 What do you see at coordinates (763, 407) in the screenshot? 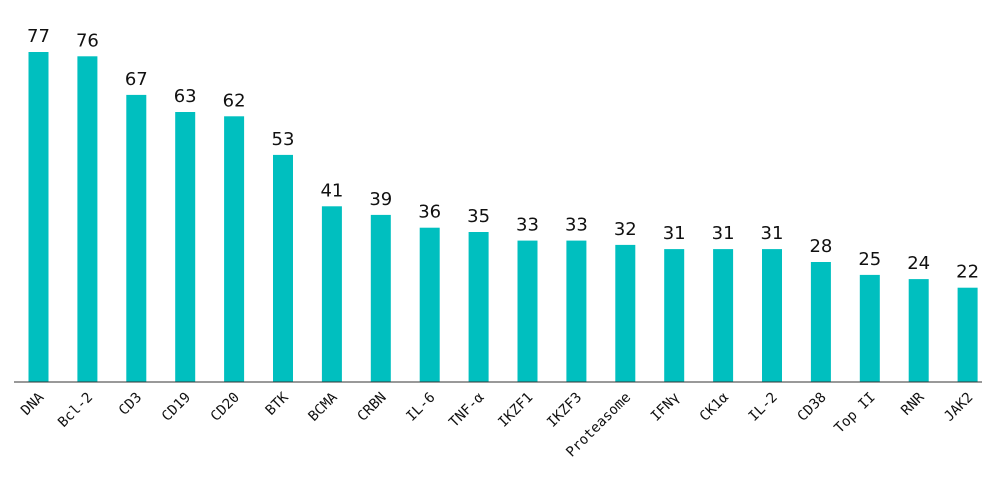
I see `category-label-15: IL-2` at bounding box center [763, 407].